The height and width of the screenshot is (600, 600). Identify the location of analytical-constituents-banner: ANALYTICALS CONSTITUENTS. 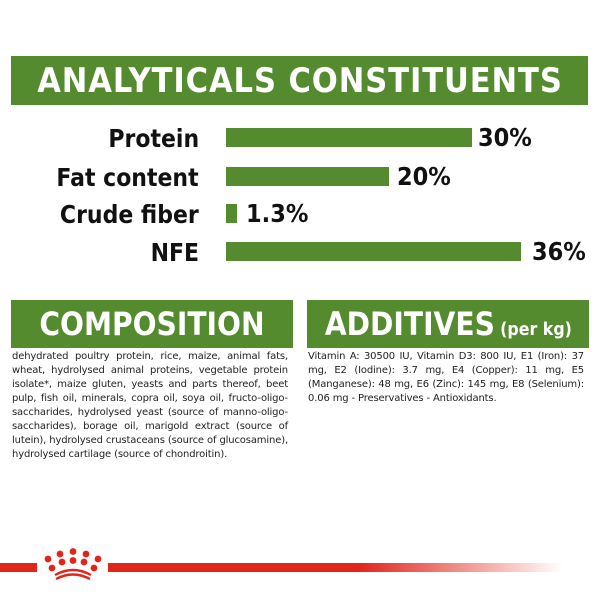
(299, 80).